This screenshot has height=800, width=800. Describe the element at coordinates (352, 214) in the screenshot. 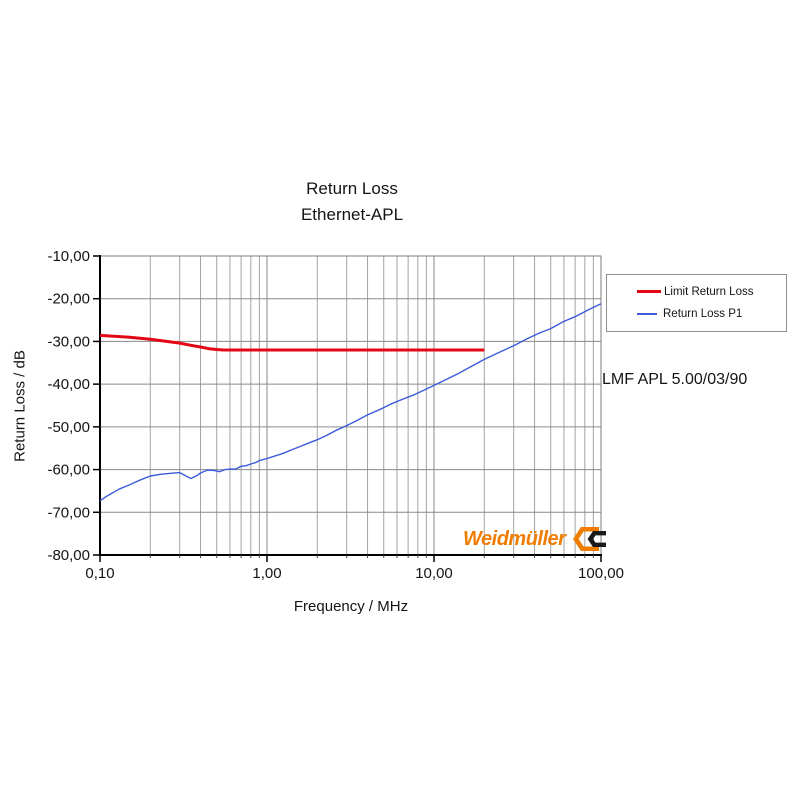

I see `chart-title-line2: Ethernet-APL` at that location.